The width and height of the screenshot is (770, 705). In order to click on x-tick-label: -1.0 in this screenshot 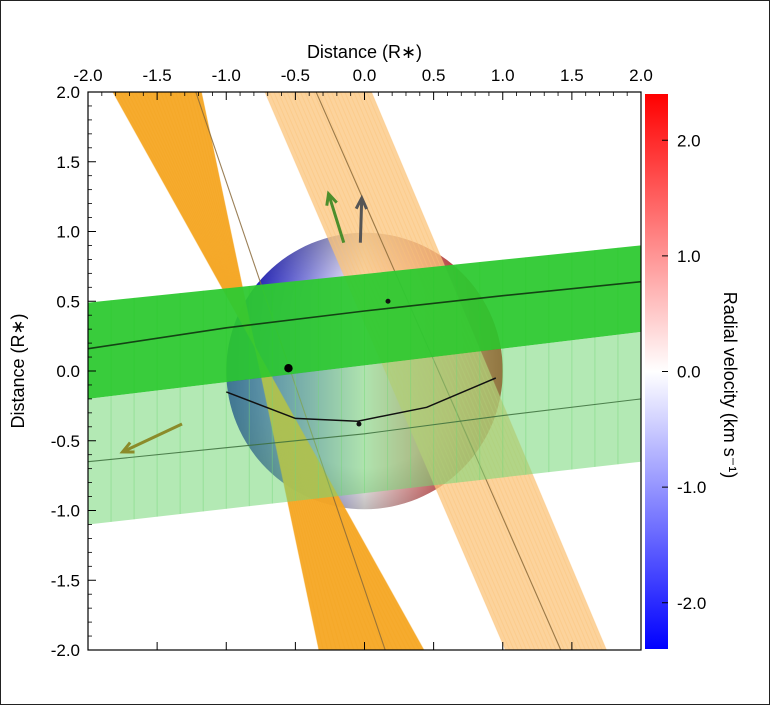, I will do `click(226, 75)`.